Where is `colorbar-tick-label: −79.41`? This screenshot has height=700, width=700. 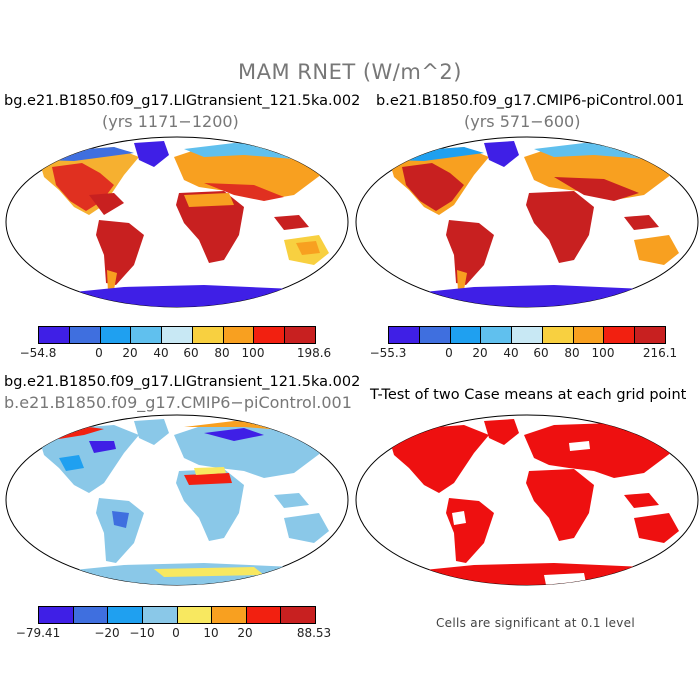
colorbar-tick-label: −79.41 is located at coordinates (38, 633).